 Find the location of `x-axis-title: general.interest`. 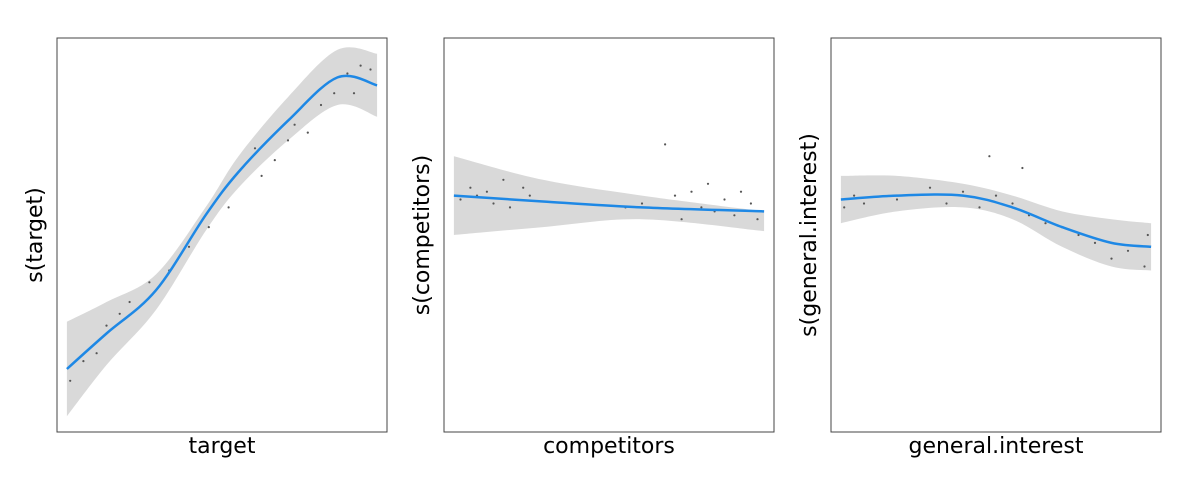

x-axis-title: general.interest is located at coordinates (995, 446).